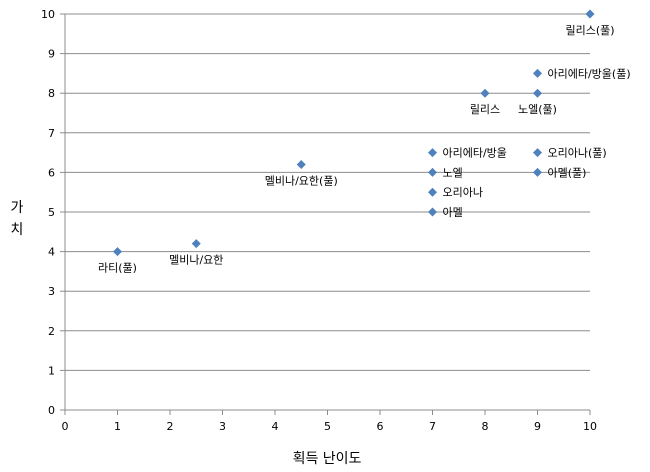 This screenshot has width=650, height=472. What do you see at coordinates (48, 14) in the screenshot?
I see `y-tick-label: 10` at bounding box center [48, 14].